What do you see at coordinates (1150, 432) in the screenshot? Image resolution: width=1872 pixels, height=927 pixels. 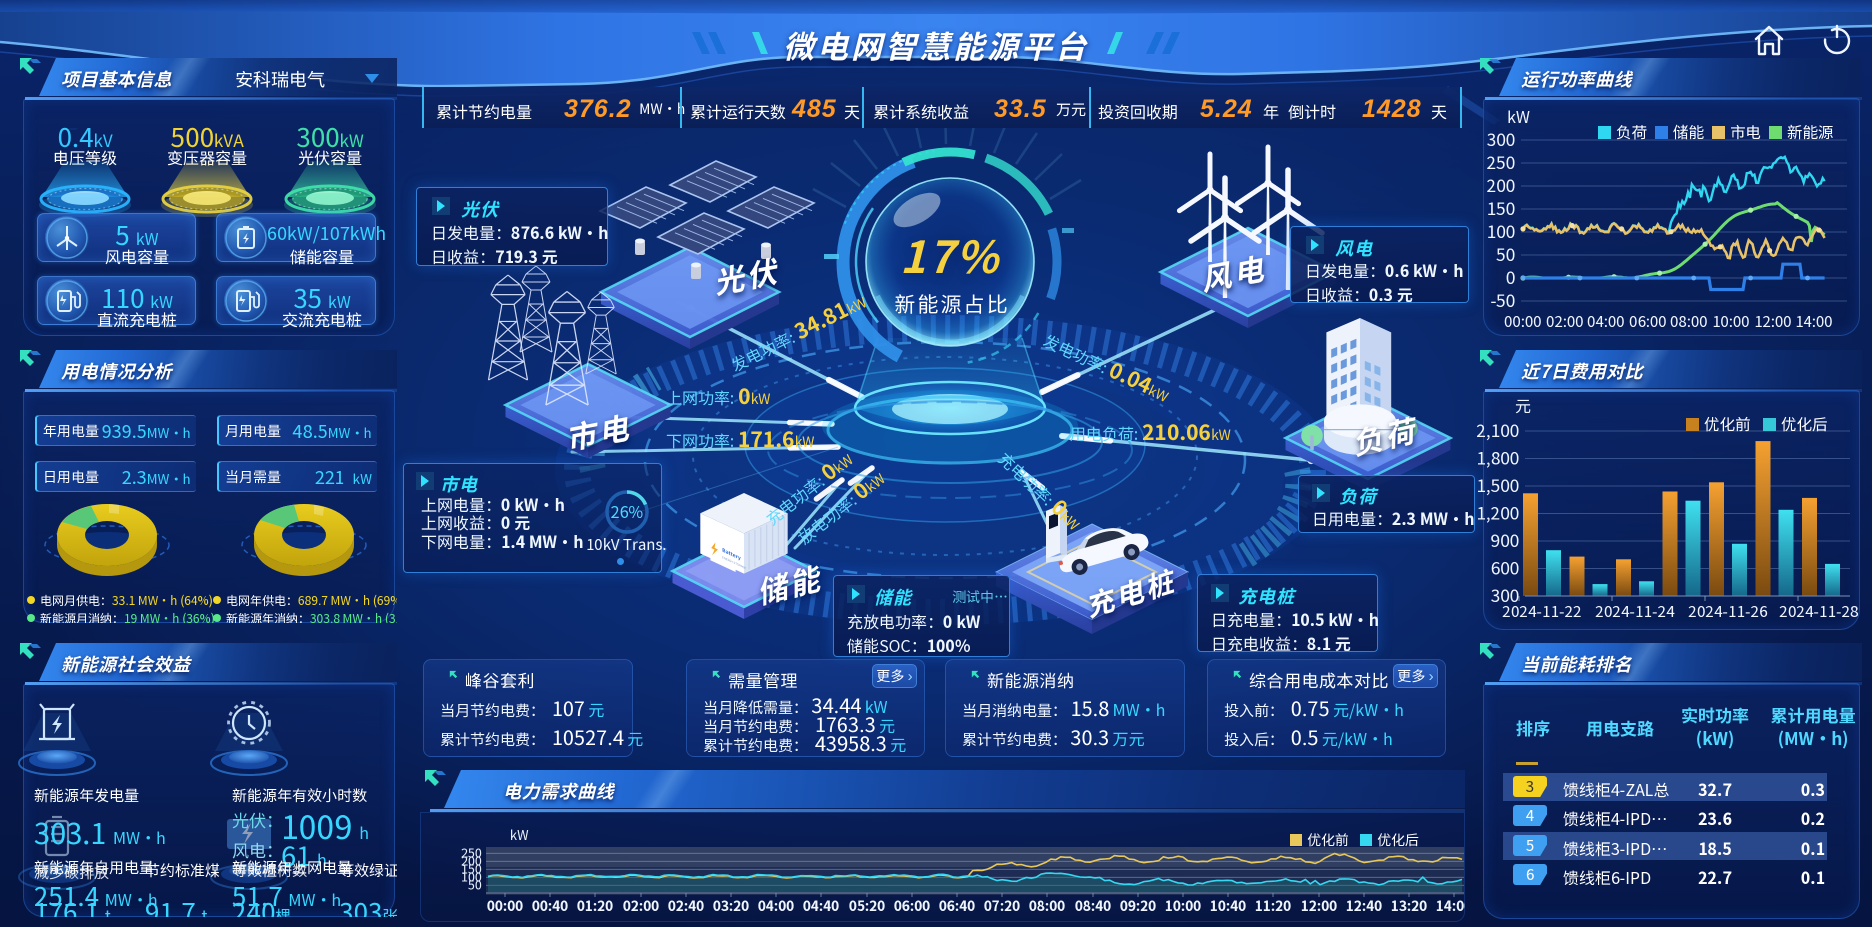 I see `svg-text: 用电负荷: 210.06kW` at bounding box center [1150, 432].